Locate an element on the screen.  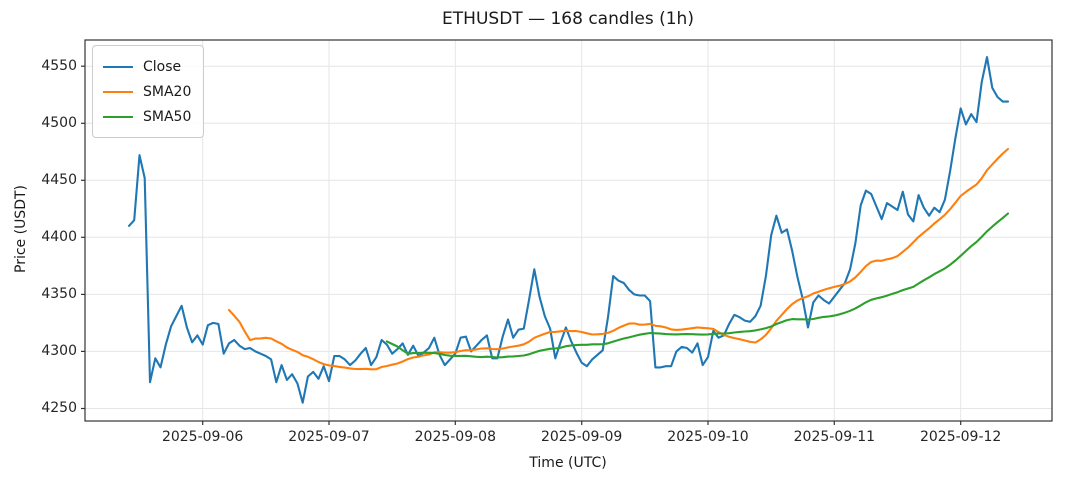
x-tick-label: 2025-09-07 is located at coordinates (329, 437).